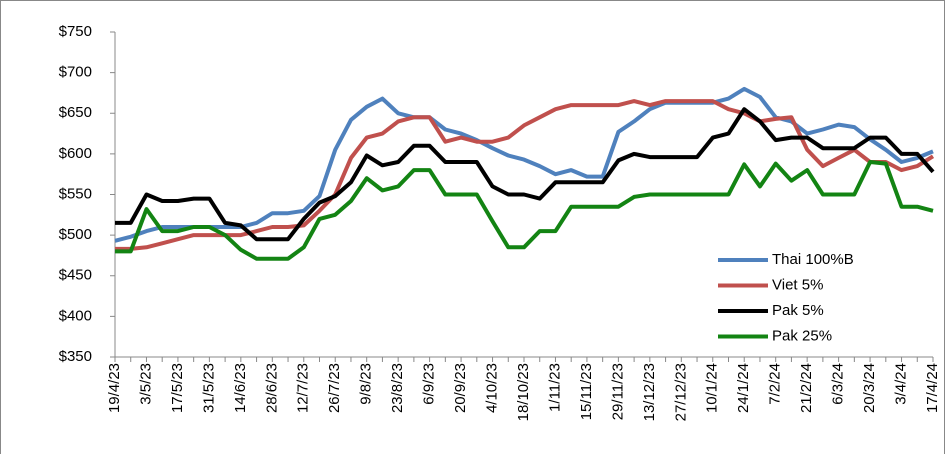  Describe the element at coordinates (554, 387) in the screenshot. I see `x-tick-label: 1/11/23` at that location.